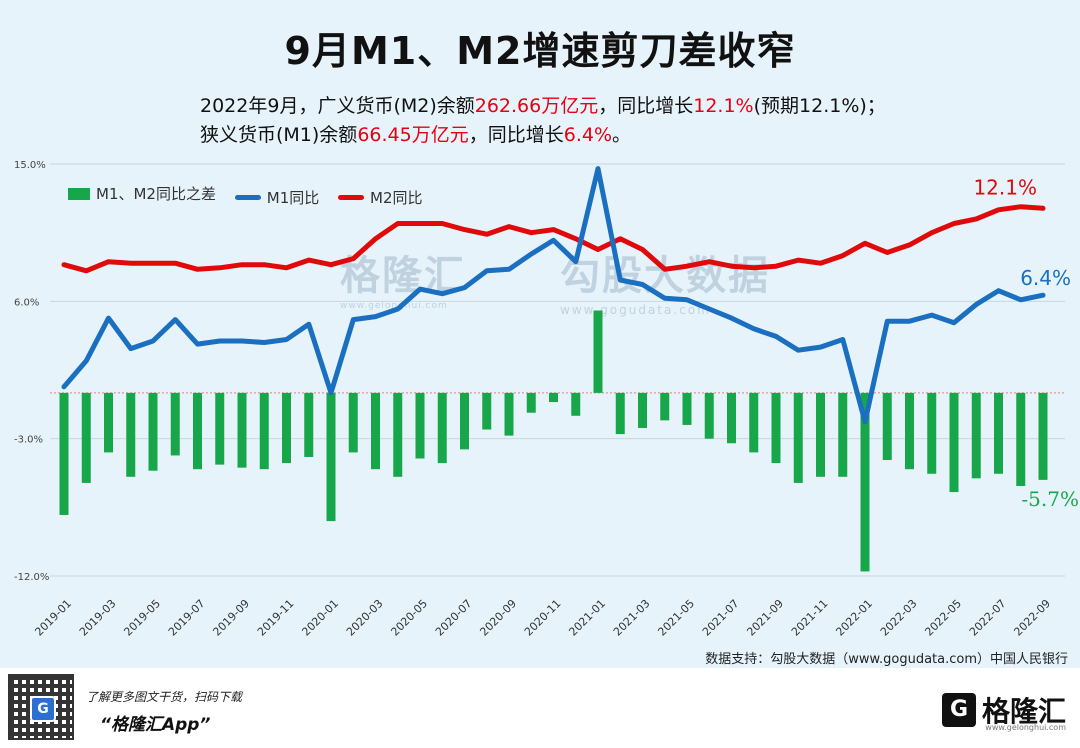 Image resolution: width=1080 pixels, height=748 pixels. Describe the element at coordinates (1045, 278) in the screenshot. I see `m1-last-label: 6.4%` at that location.